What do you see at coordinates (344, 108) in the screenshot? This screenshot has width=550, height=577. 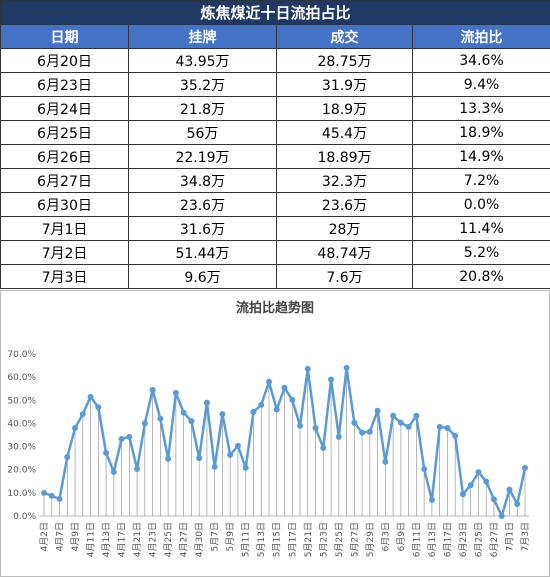 I see `table-cell: 18.9万` at bounding box center [344, 108].